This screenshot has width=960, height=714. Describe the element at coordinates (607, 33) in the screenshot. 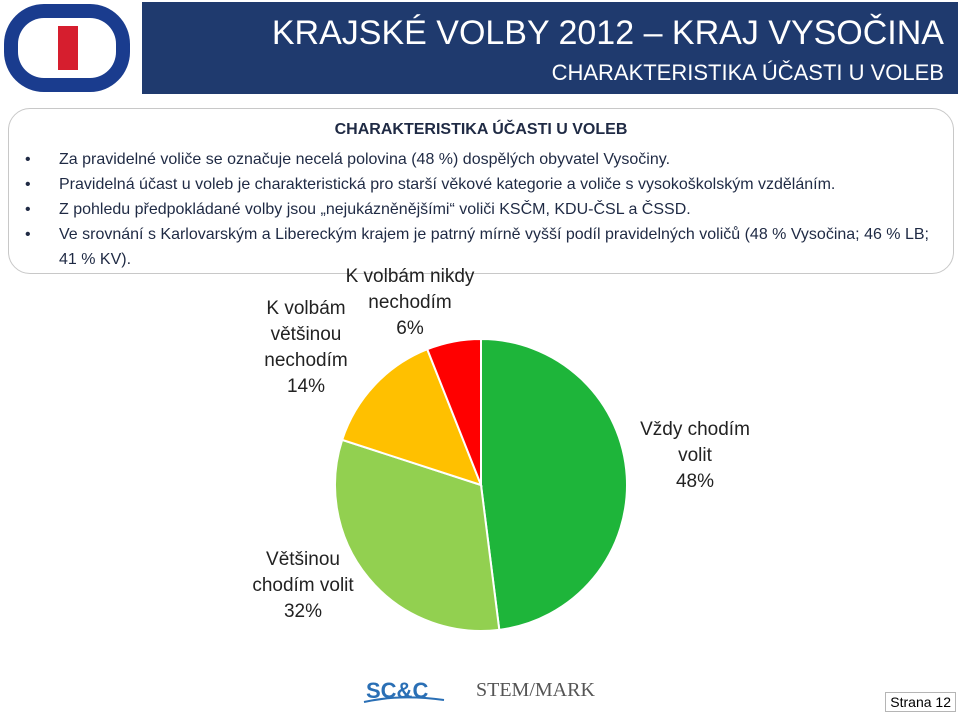

I see `page-title: KRAJSKÉ VOLBY 2012 – KRAJ VYSOČINA` at that location.